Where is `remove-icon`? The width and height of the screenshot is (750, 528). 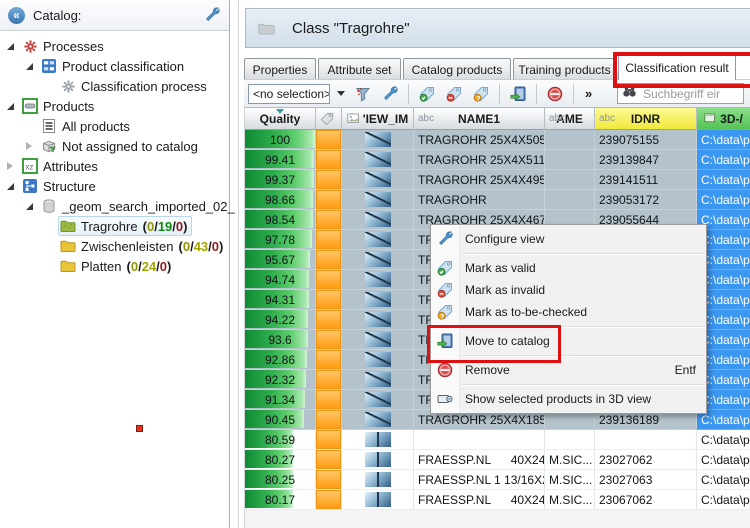
remove-icon is located at coordinates (555, 94).